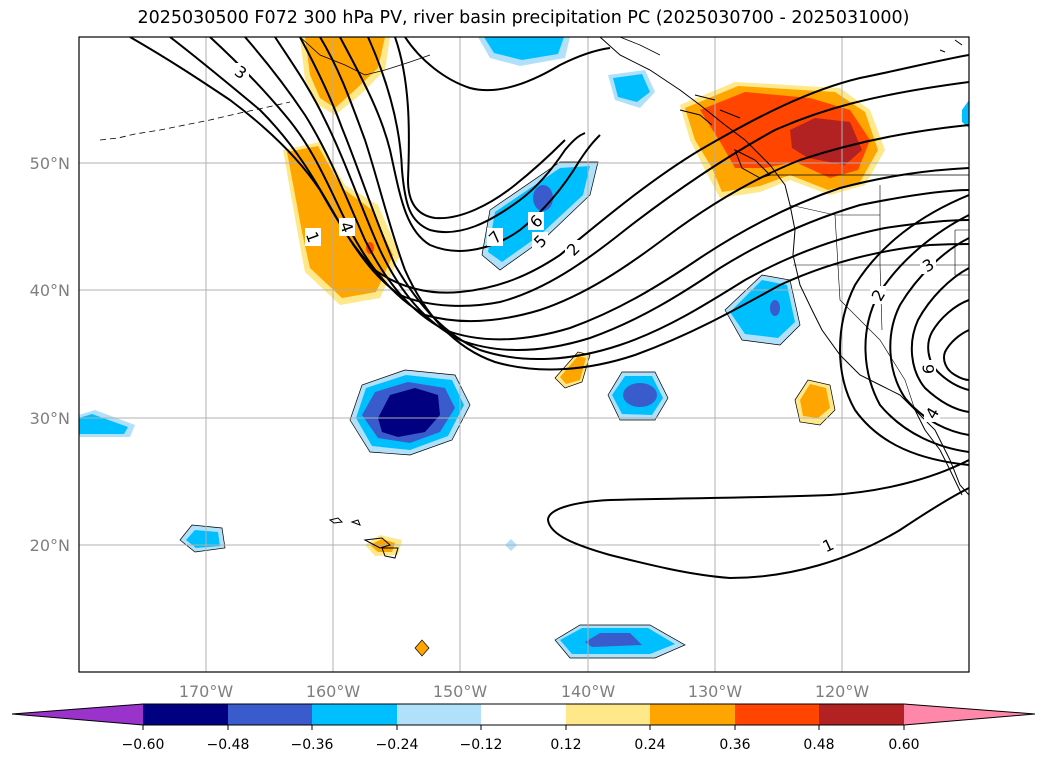 The image size is (1047, 765). I want to click on colorbar-tick-label: 0.36, so click(734, 745).